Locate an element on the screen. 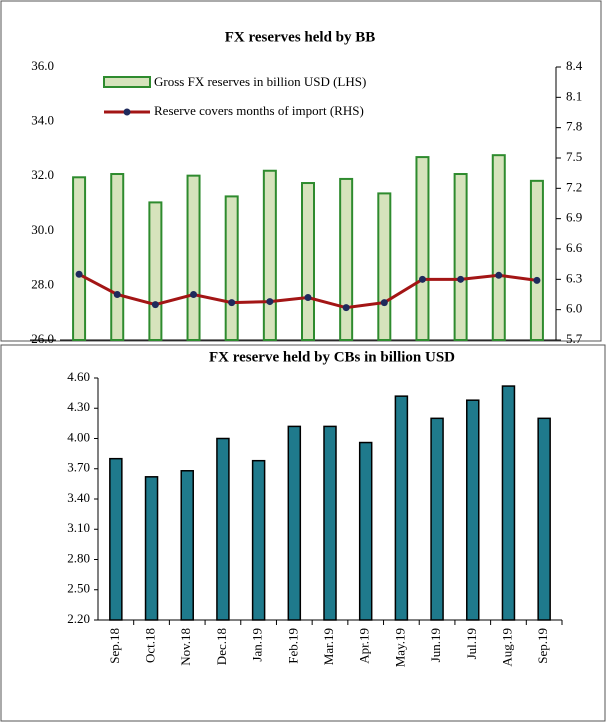 The width and height of the screenshot is (606, 722). y-tick-label: 26.0 is located at coordinates (42, 338).